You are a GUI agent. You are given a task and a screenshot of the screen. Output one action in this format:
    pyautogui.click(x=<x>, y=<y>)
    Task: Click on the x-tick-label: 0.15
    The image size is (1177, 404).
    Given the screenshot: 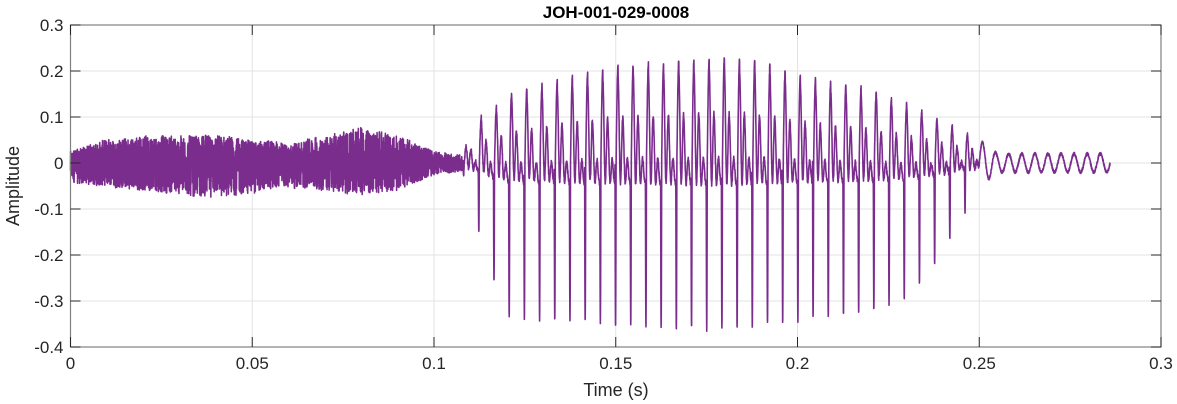 What is the action you would take?
    pyautogui.click(x=615, y=363)
    